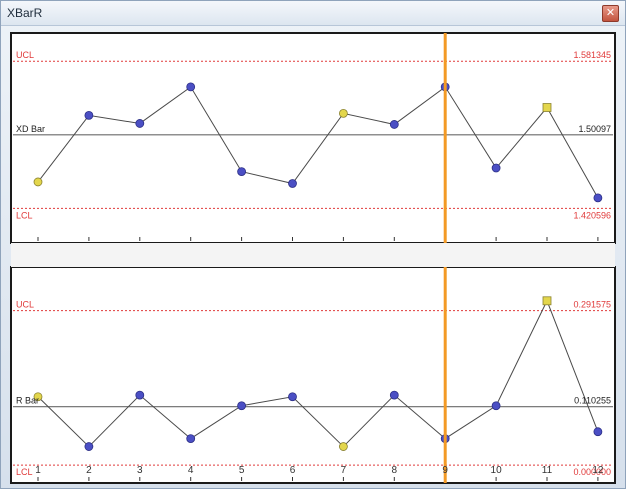 The height and width of the screenshot is (489, 626). Describe the element at coordinates (592, 55) in the screenshot. I see `ucl-value: 1.581345` at that location.